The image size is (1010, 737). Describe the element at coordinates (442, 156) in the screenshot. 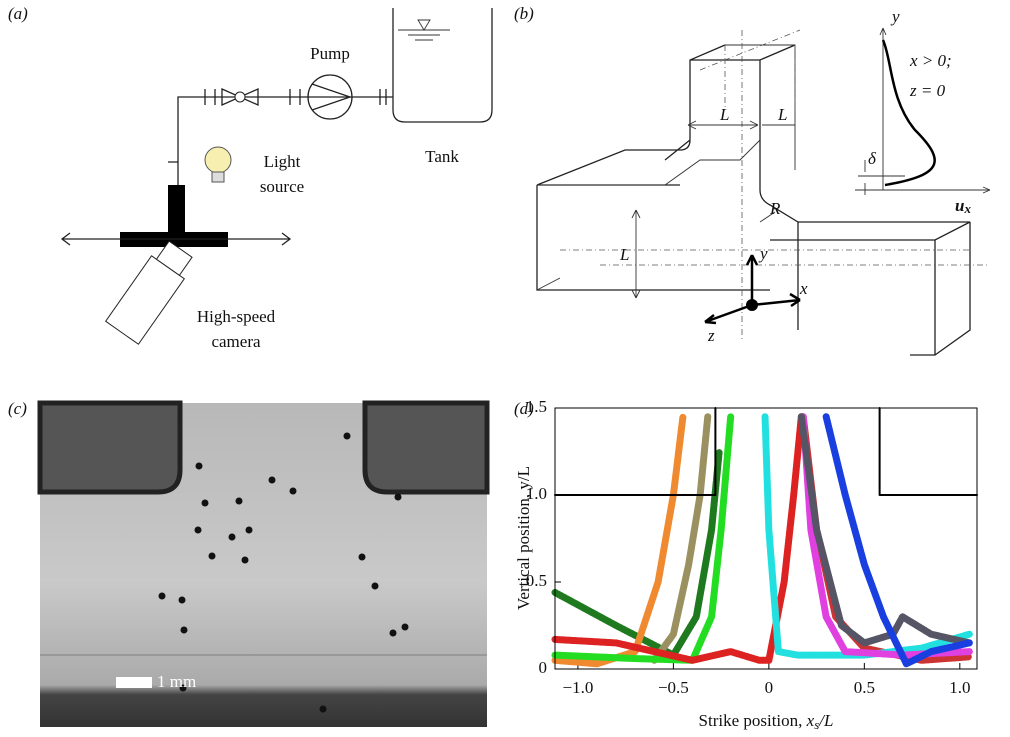

I see `label: Tank` at that location.